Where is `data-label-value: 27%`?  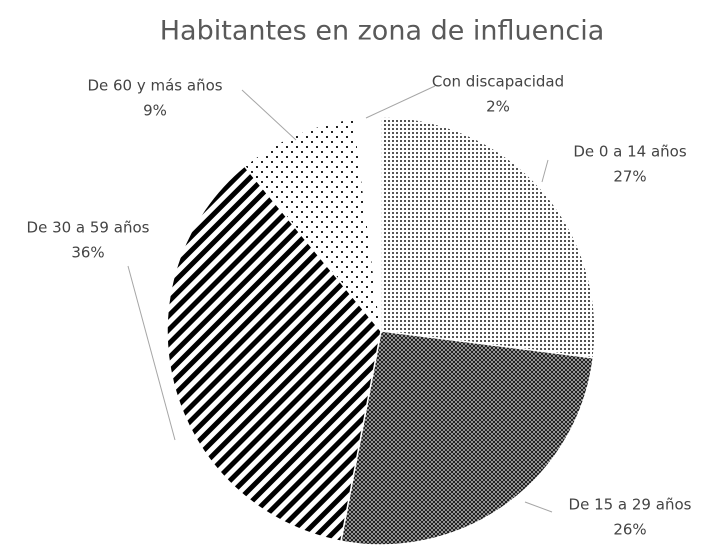
data-label-value: 27% is located at coordinates (629, 177).